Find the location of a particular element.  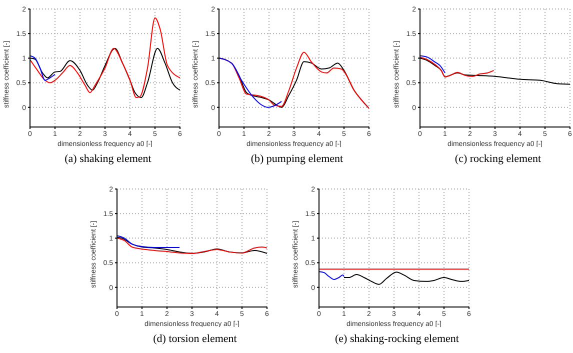

text: (d) torsion element is located at coordinates (195, 339).